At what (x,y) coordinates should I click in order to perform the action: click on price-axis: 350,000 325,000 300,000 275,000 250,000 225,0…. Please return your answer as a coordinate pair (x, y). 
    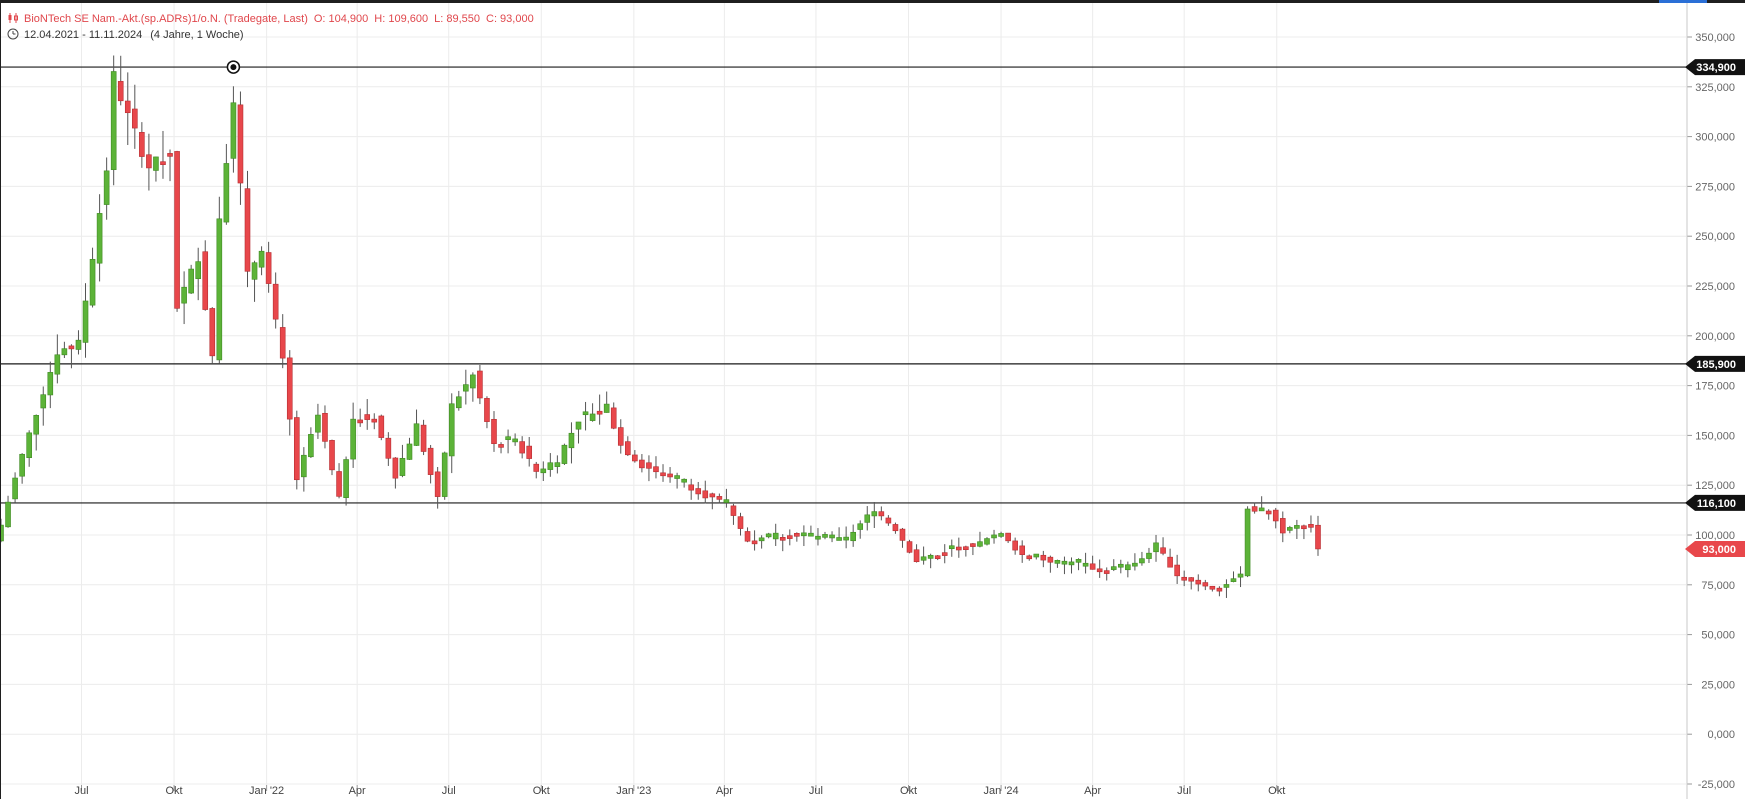
    Looking at the image, I should click on (1710, 401).